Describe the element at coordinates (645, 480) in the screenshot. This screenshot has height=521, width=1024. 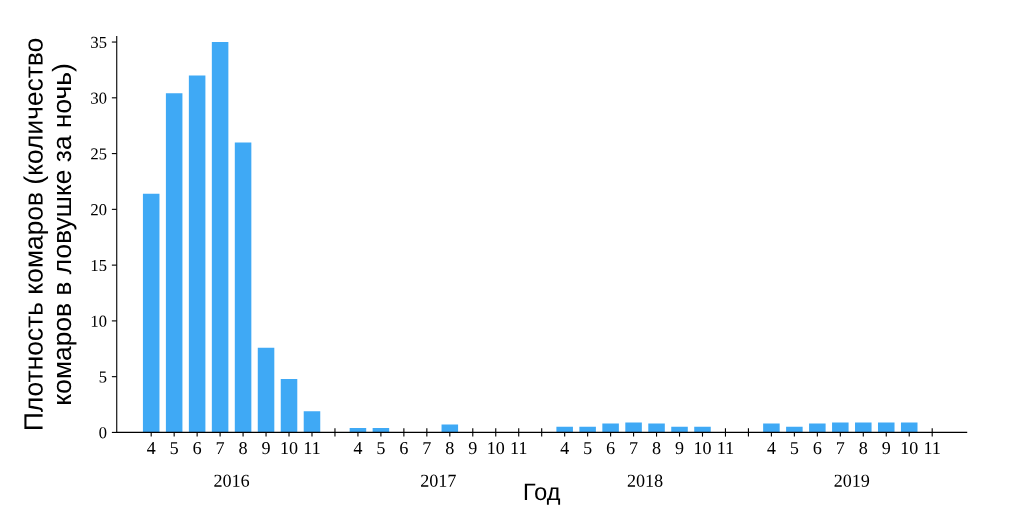
I see `text: 2018` at that location.